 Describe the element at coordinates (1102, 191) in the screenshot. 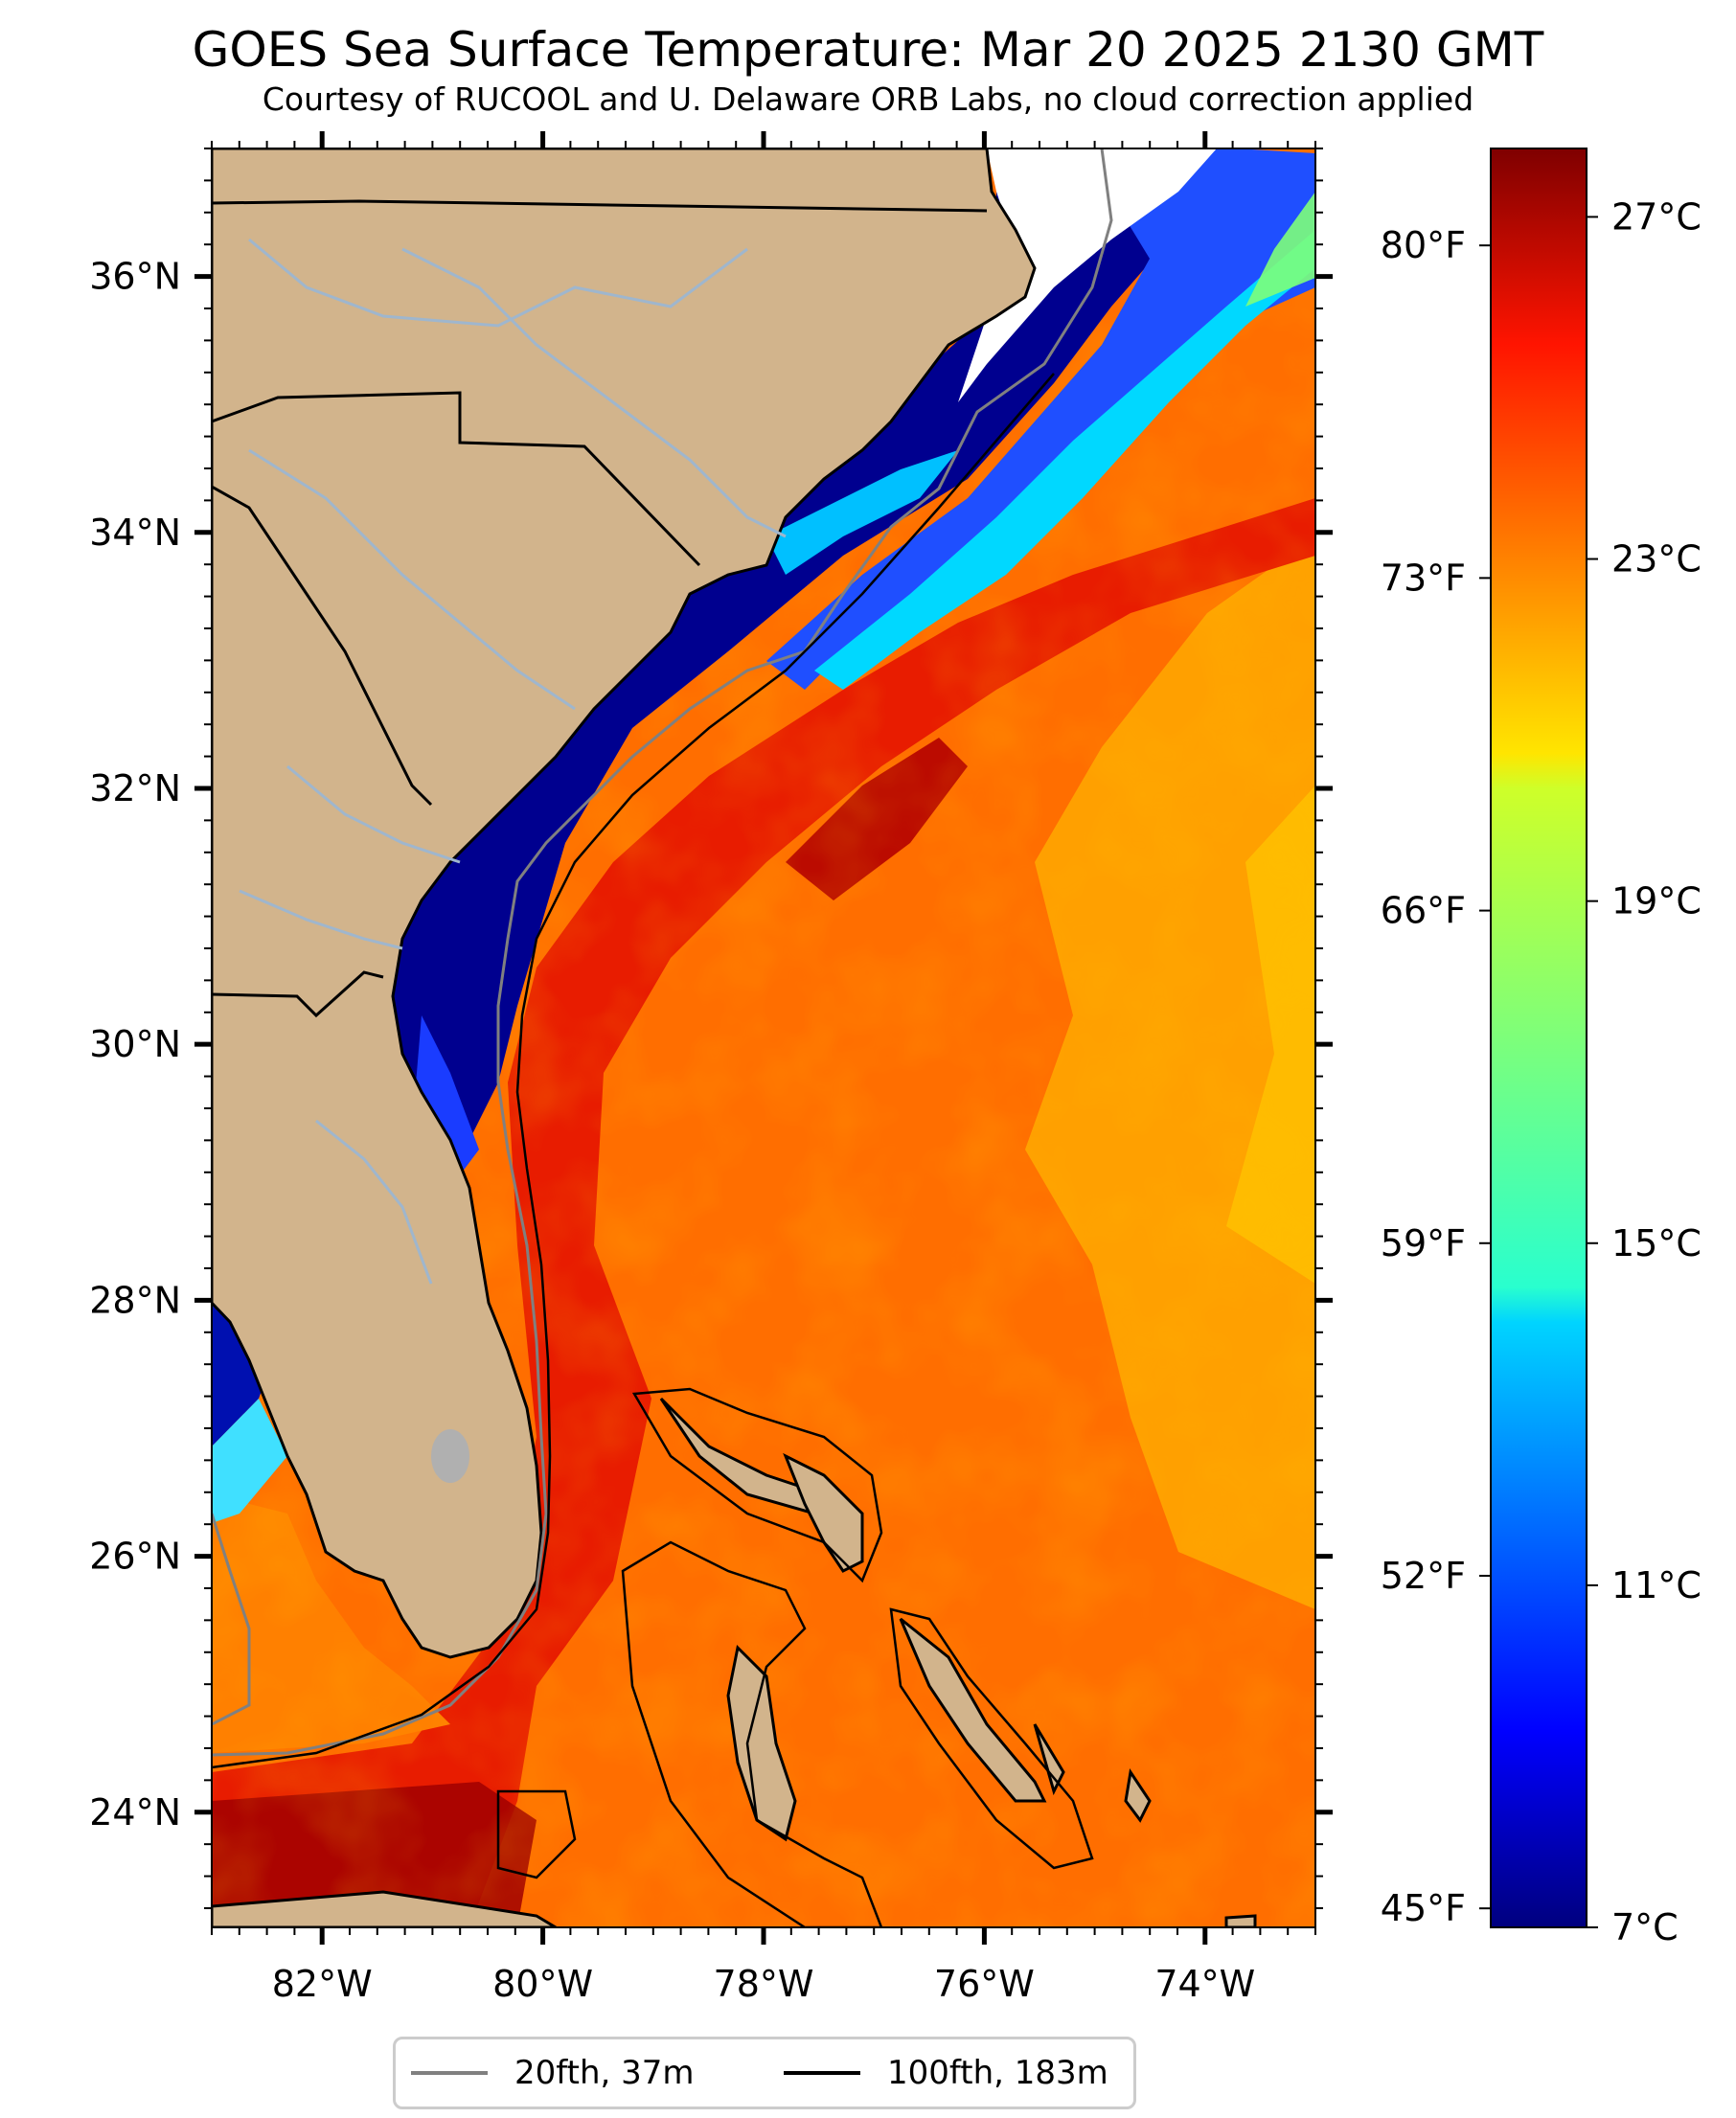

I see `no-data-patch-ne` at that location.